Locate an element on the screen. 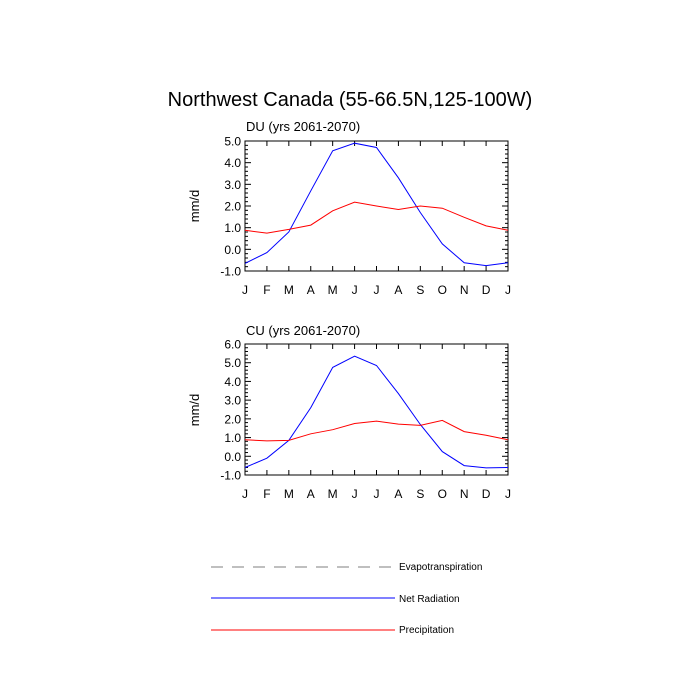 The width and height of the screenshot is (700, 700). figure-title: Northwest Canada (55-66.5N,125-100W) is located at coordinates (350, 100).